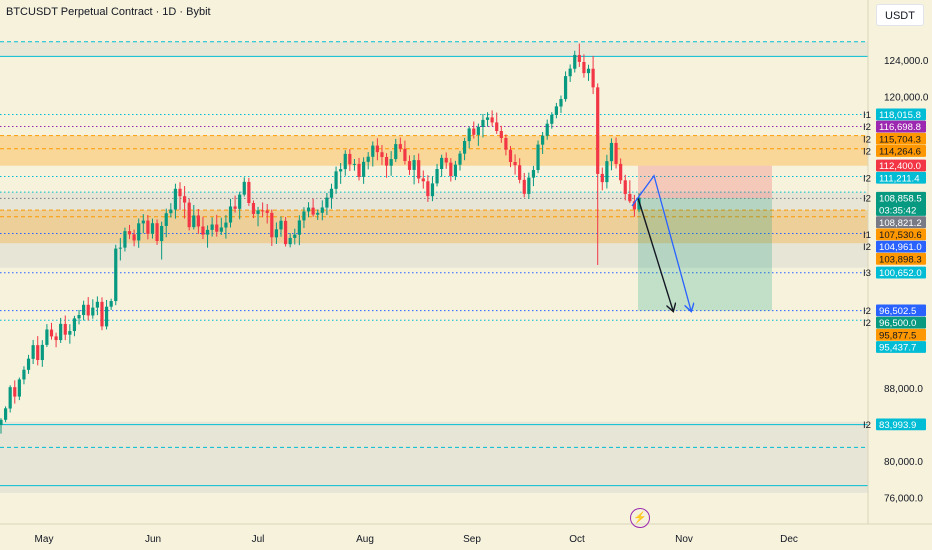  I want to click on price-label: 107,530.6 I1, so click(894, 234).